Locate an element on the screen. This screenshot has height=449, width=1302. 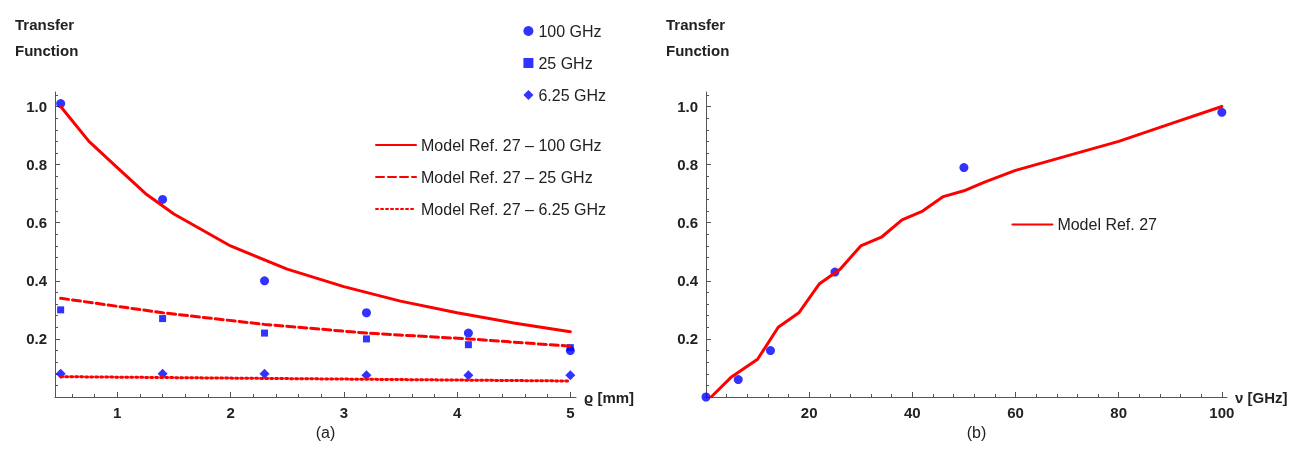
x-tick-label: 3 is located at coordinates (343, 412).